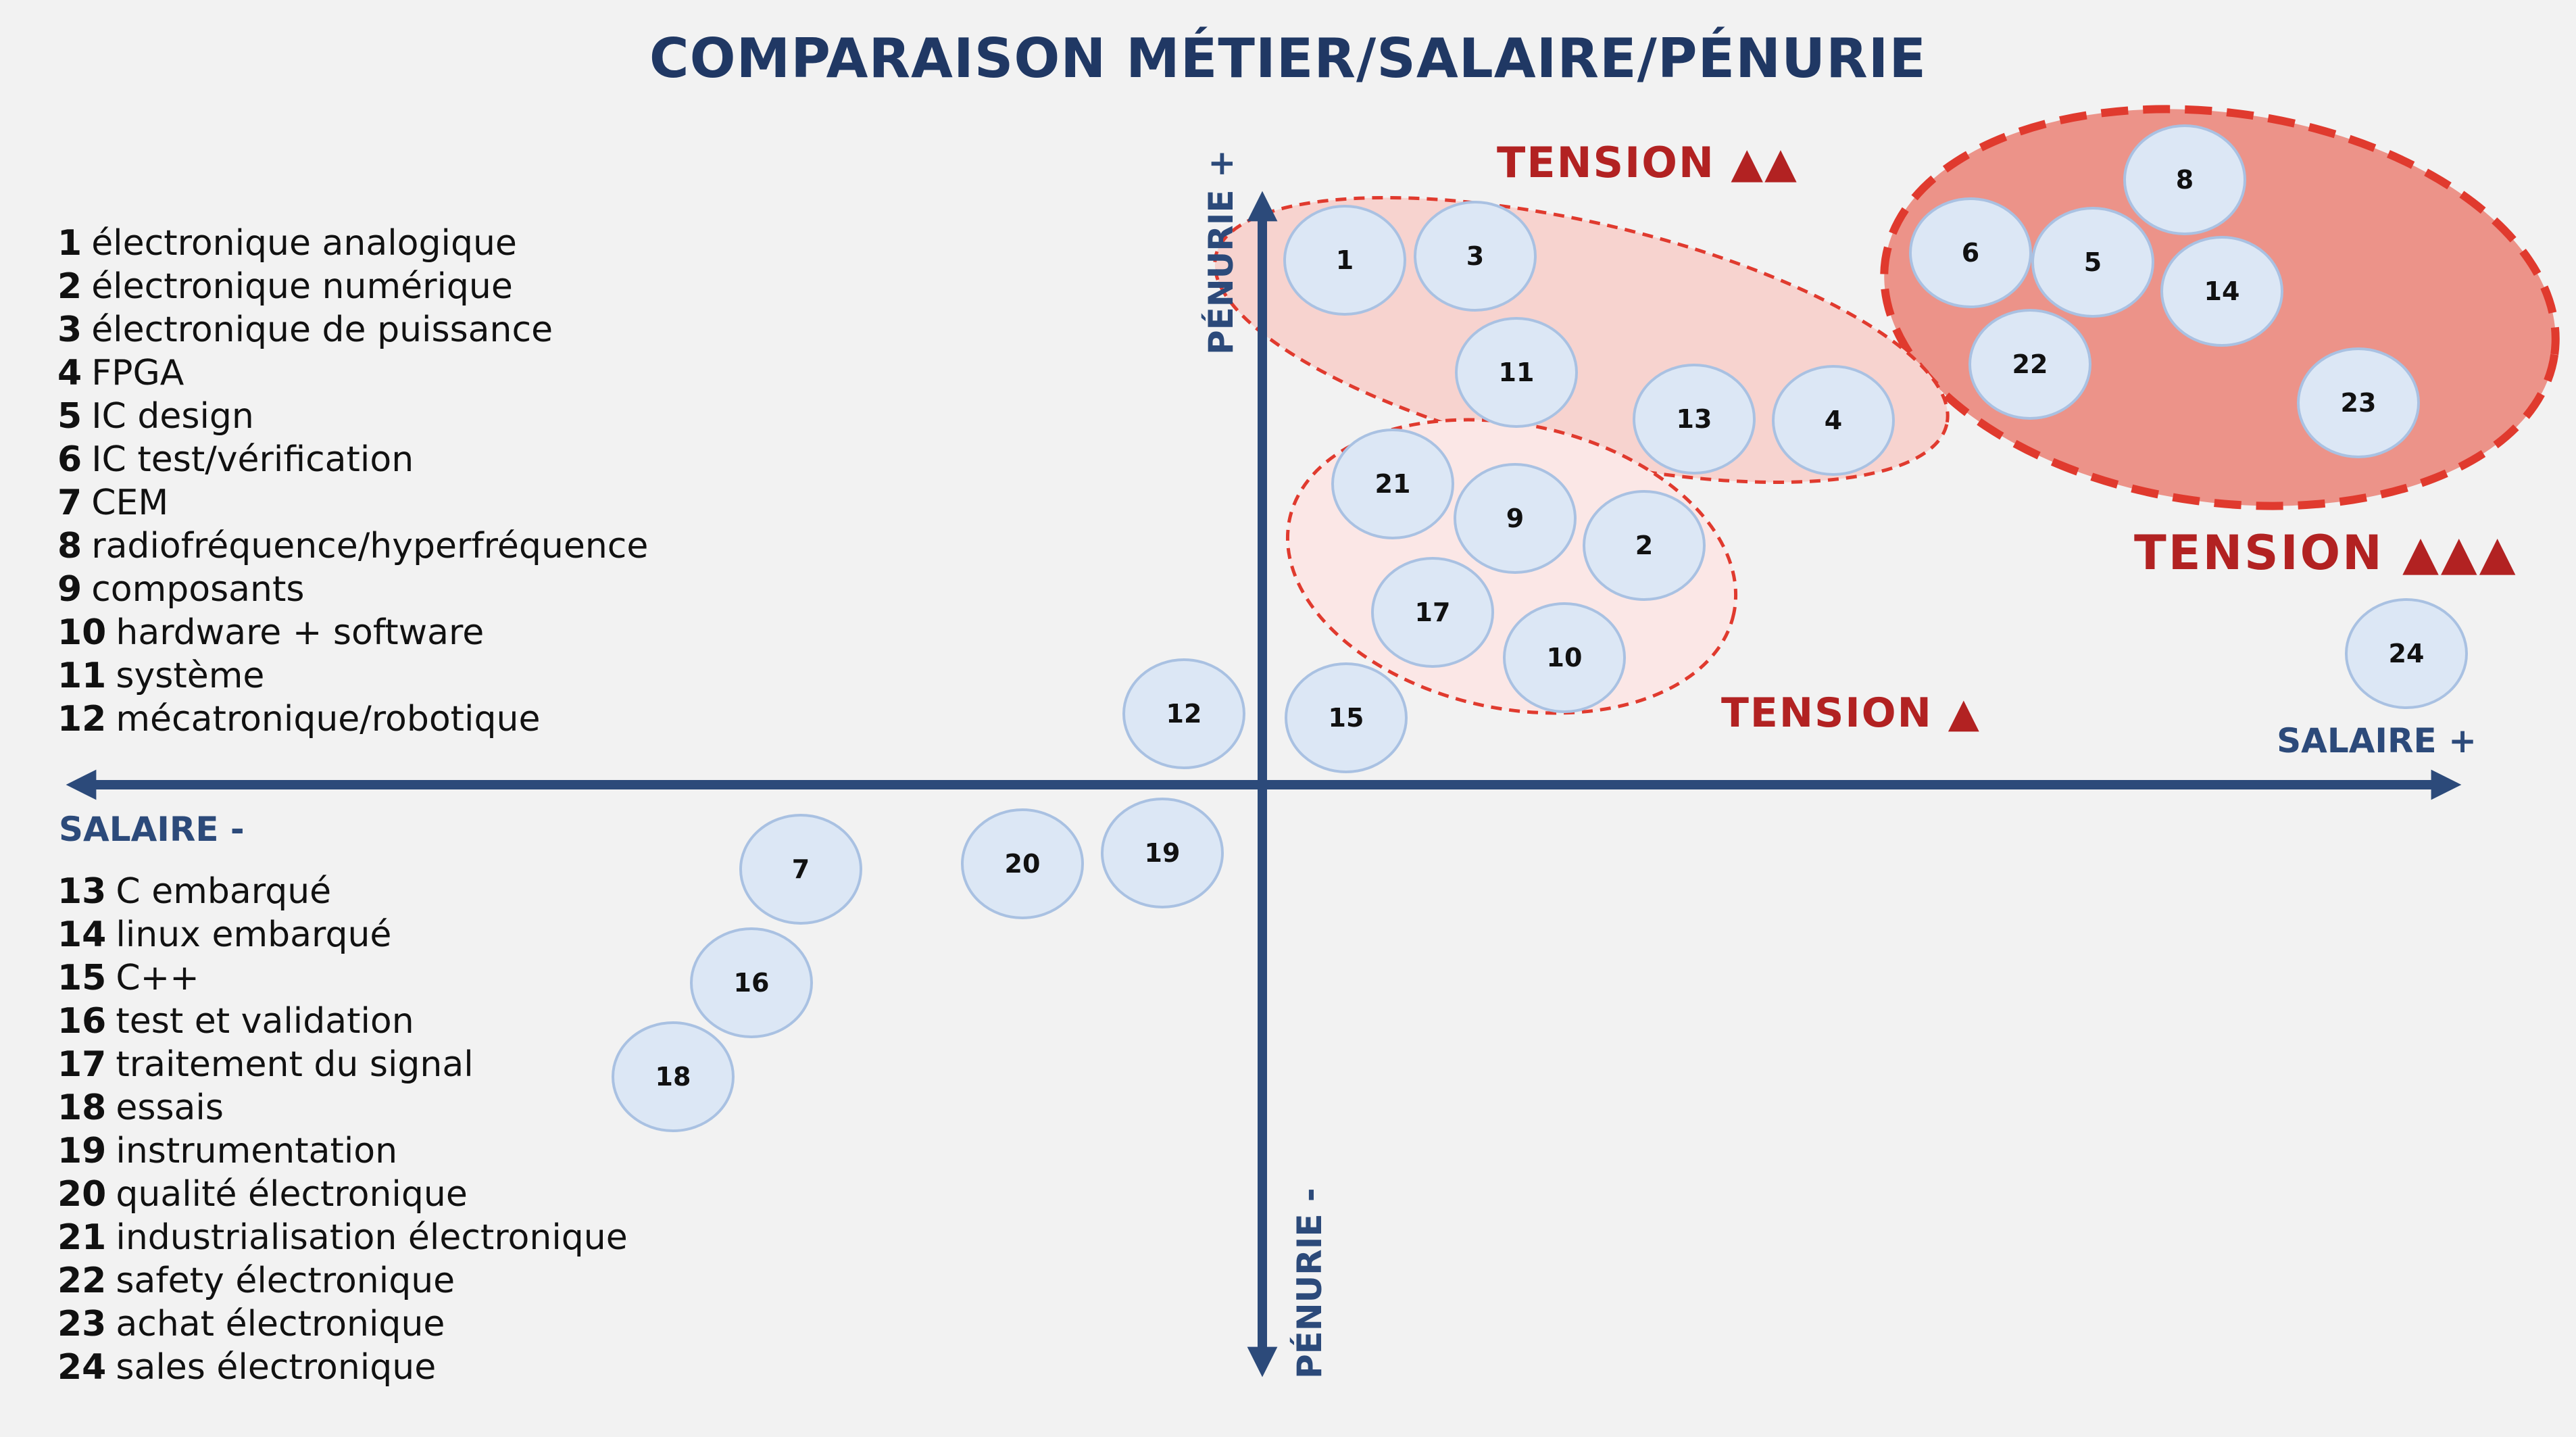  Describe the element at coordinates (343, 934) in the screenshot. I see `legend-item: 14 linux embarqué` at that location.